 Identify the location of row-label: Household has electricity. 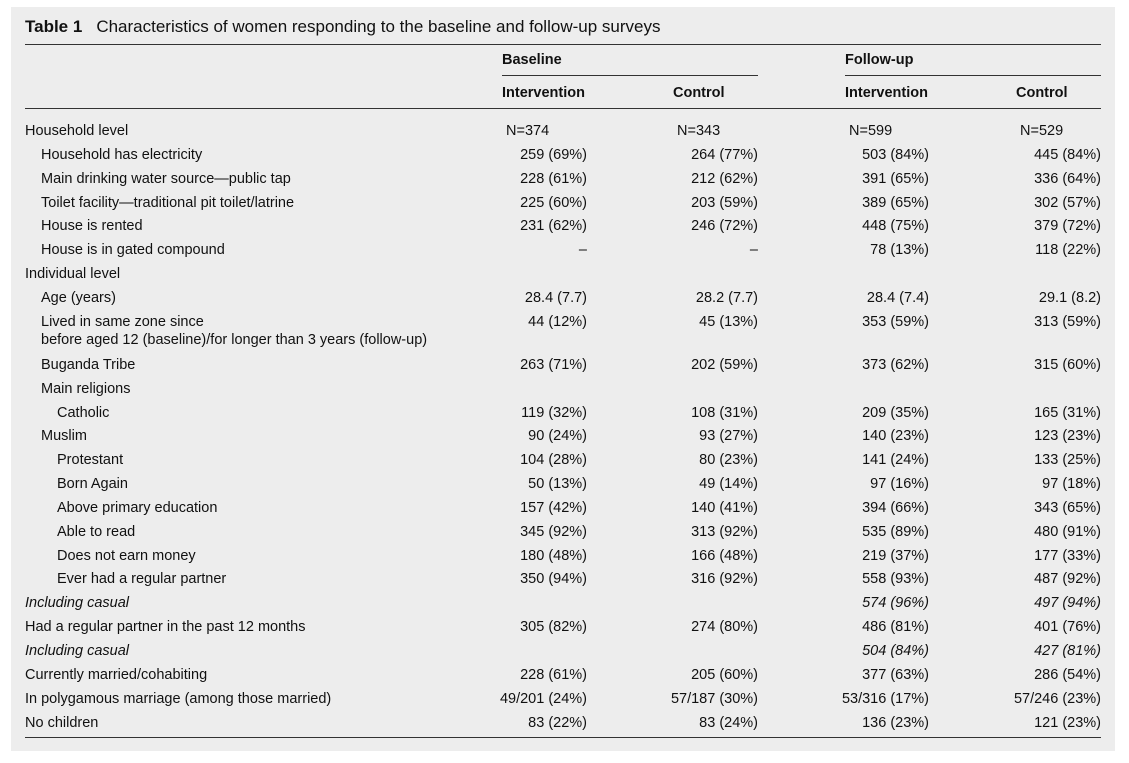
(122, 154).